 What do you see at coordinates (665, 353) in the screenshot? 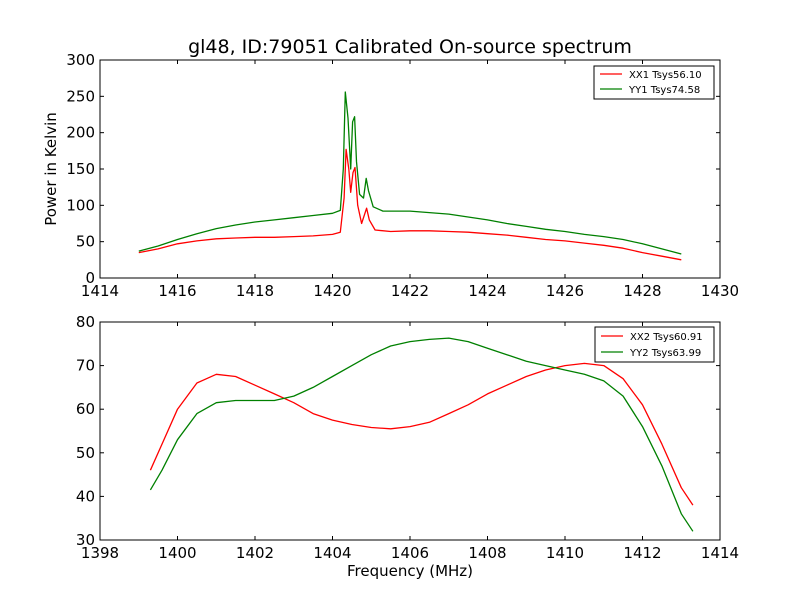
I see `legend-label-yy2: YY2 Tsys63.99` at bounding box center [665, 353].